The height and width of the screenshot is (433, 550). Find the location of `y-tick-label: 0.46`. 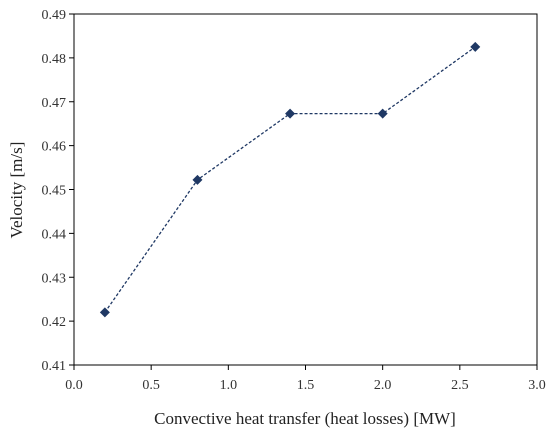

y-tick-label: 0.46 is located at coordinates (54, 147).